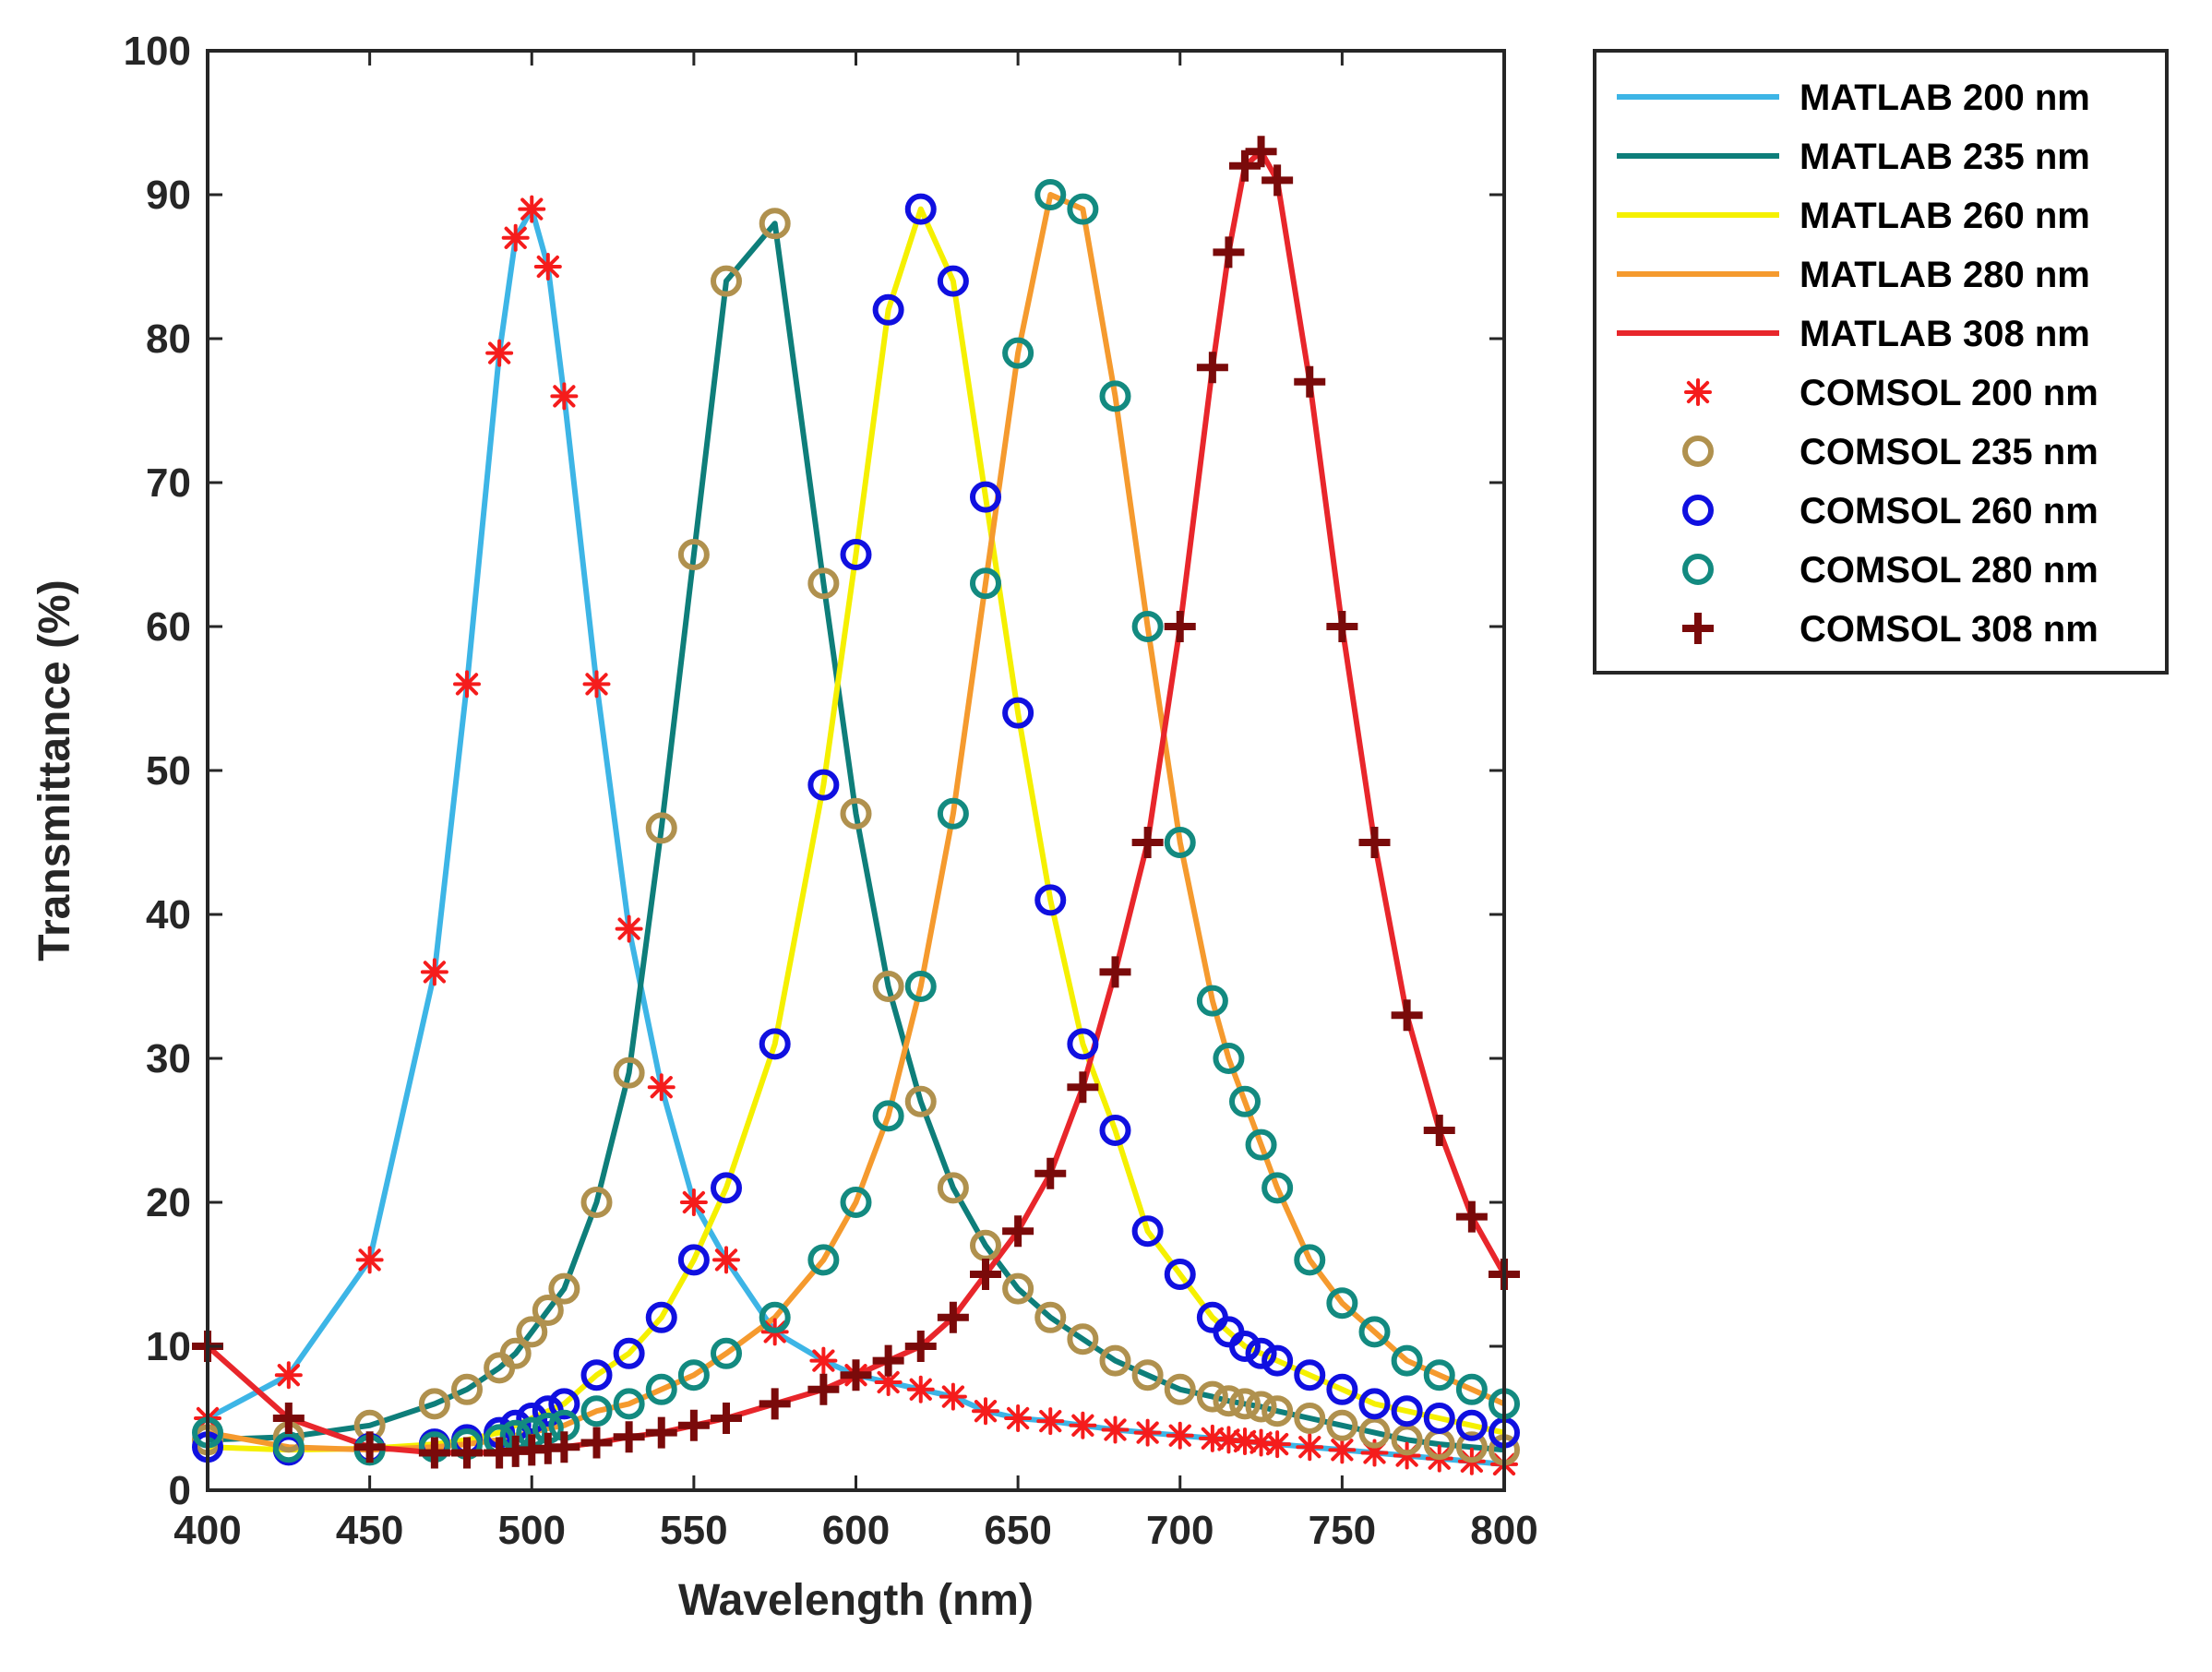 The height and width of the screenshot is (1672, 2212). What do you see at coordinates (1890, 452) in the screenshot?
I see `legend-entry: COMSOL 235 nm` at bounding box center [1890, 452].